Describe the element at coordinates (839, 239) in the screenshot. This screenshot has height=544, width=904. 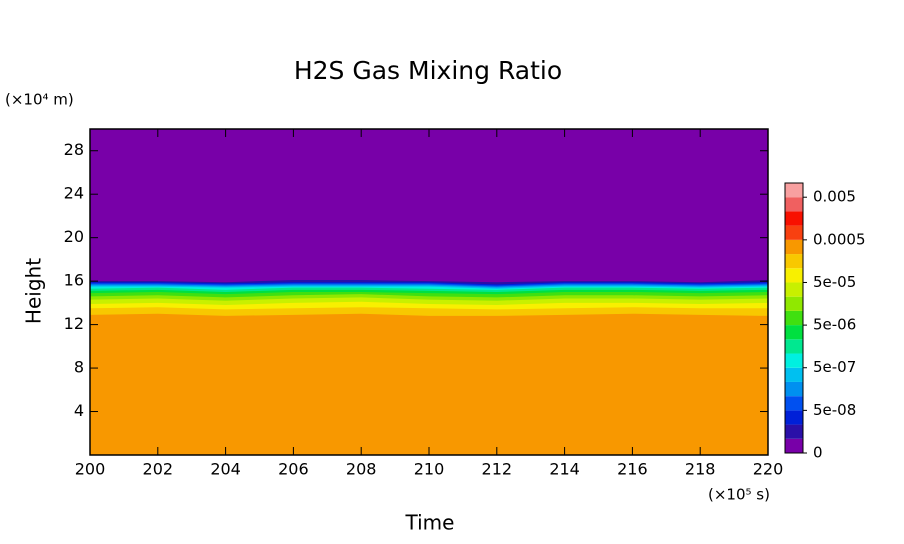
I see `colorbar-tick-label: 0.0005` at that location.